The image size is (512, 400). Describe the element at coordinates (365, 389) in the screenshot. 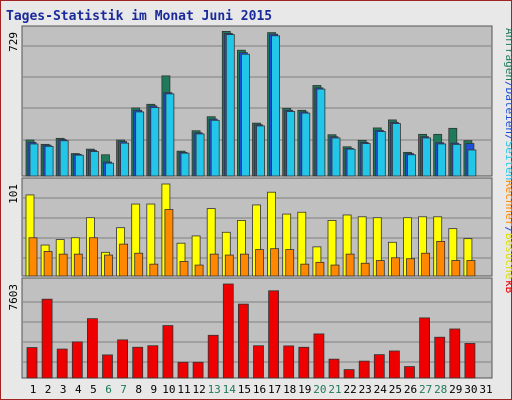

I see `x-tick-label: 23` at that location.